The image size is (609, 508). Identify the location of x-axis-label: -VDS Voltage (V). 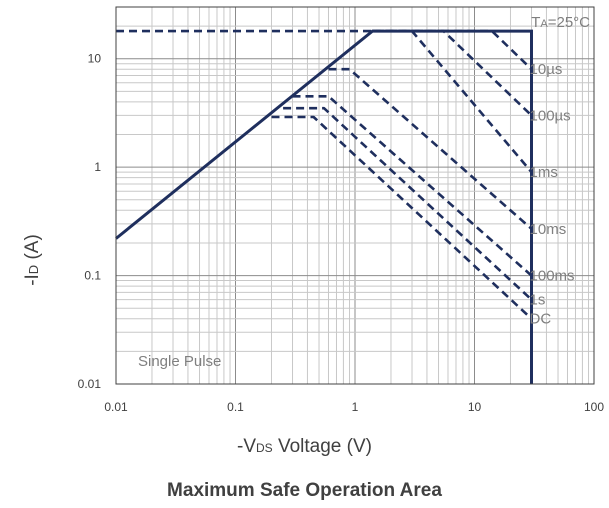
(304, 446).